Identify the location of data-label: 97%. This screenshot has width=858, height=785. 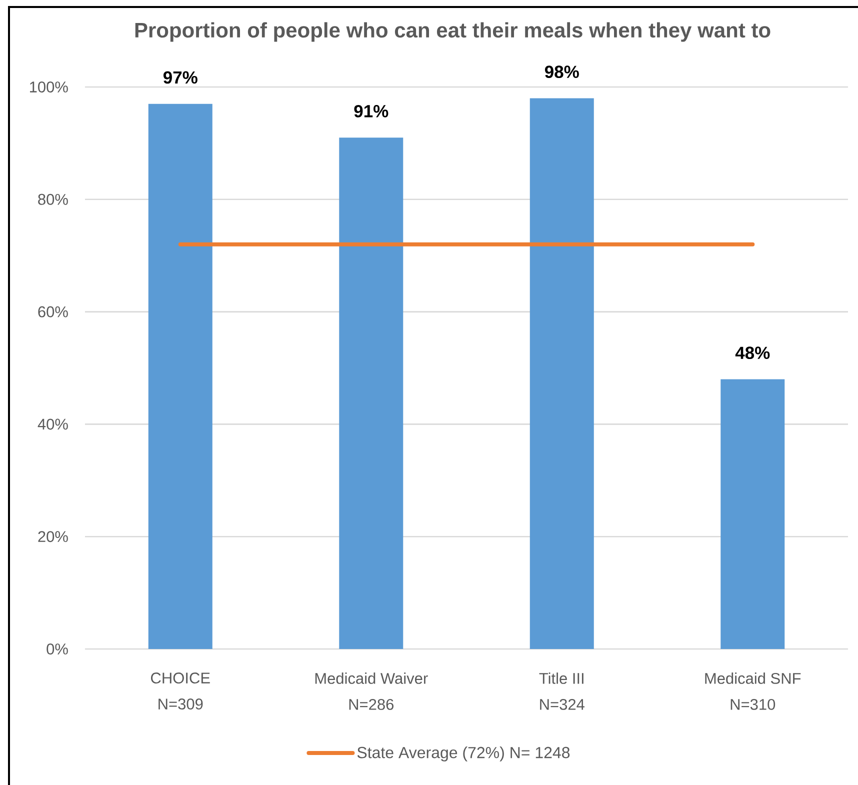
(180, 77).